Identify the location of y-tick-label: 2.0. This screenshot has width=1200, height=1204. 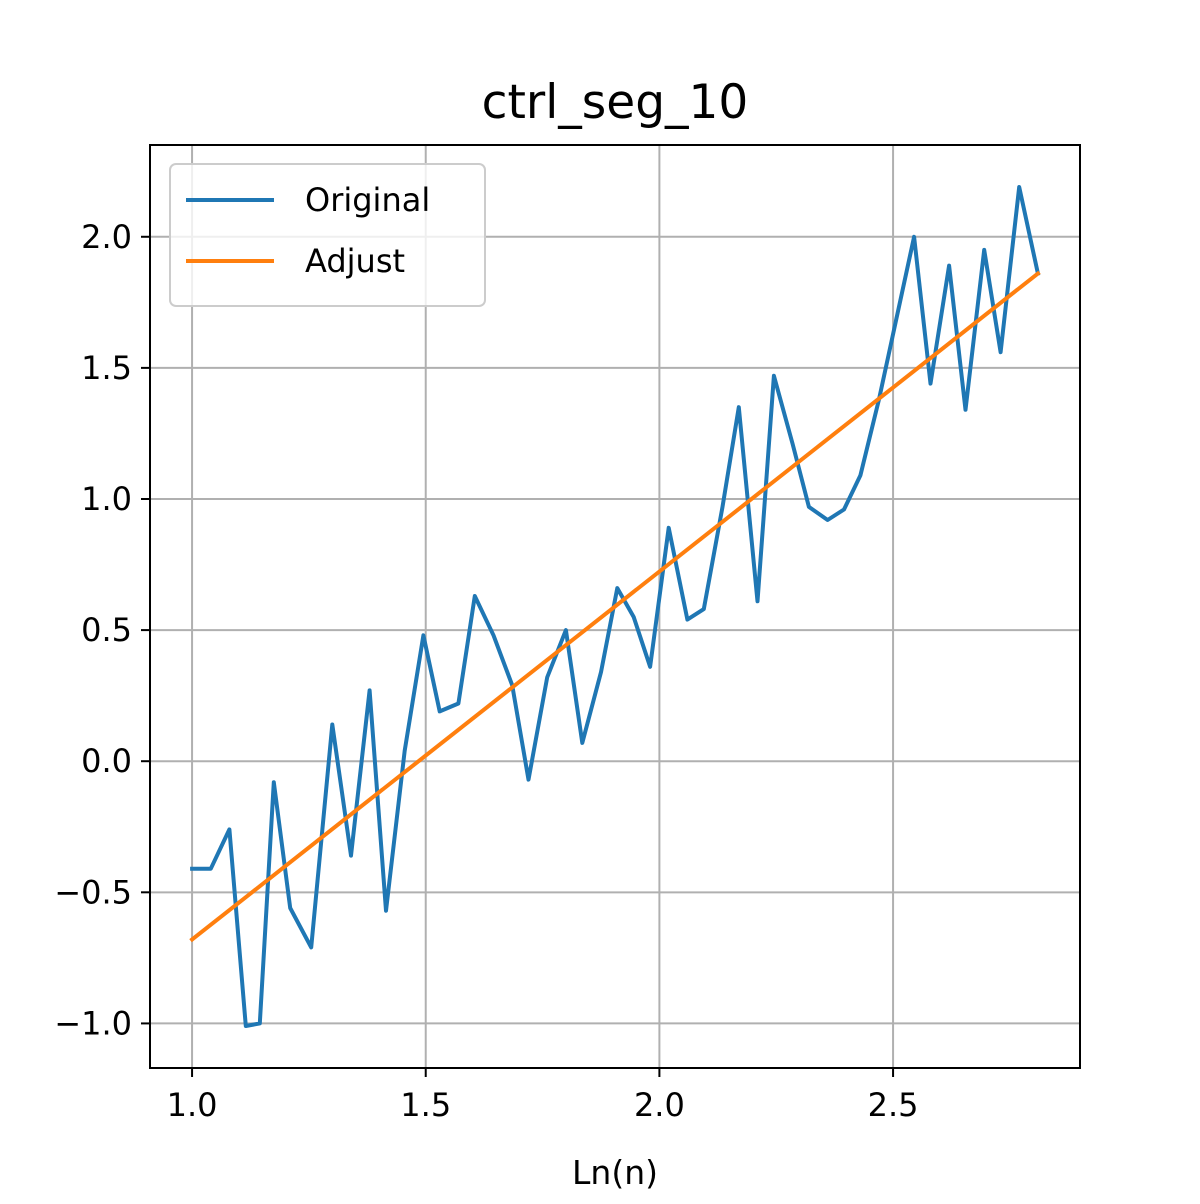
(106, 237).